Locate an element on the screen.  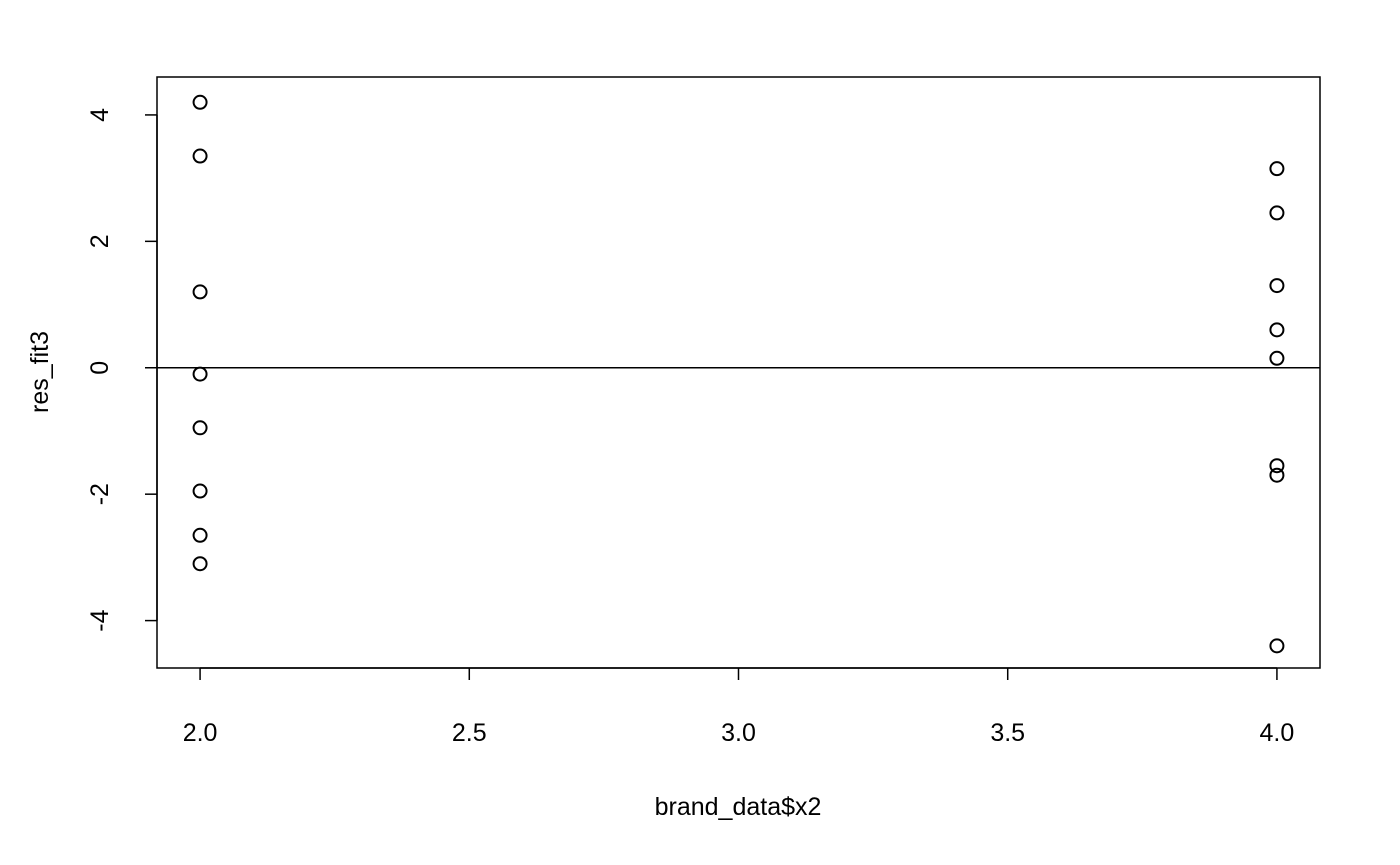
y-tick-label: -4 is located at coordinates (100, 620).